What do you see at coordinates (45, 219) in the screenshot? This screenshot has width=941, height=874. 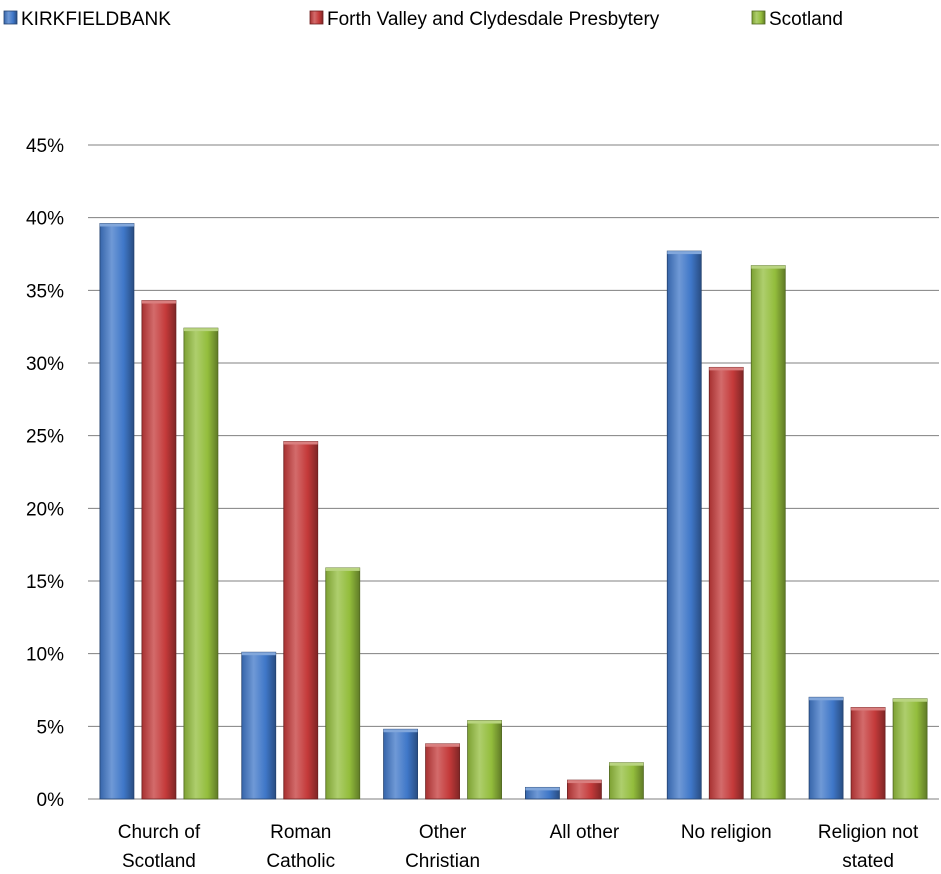 I see `y-tick-label: 40%` at bounding box center [45, 219].